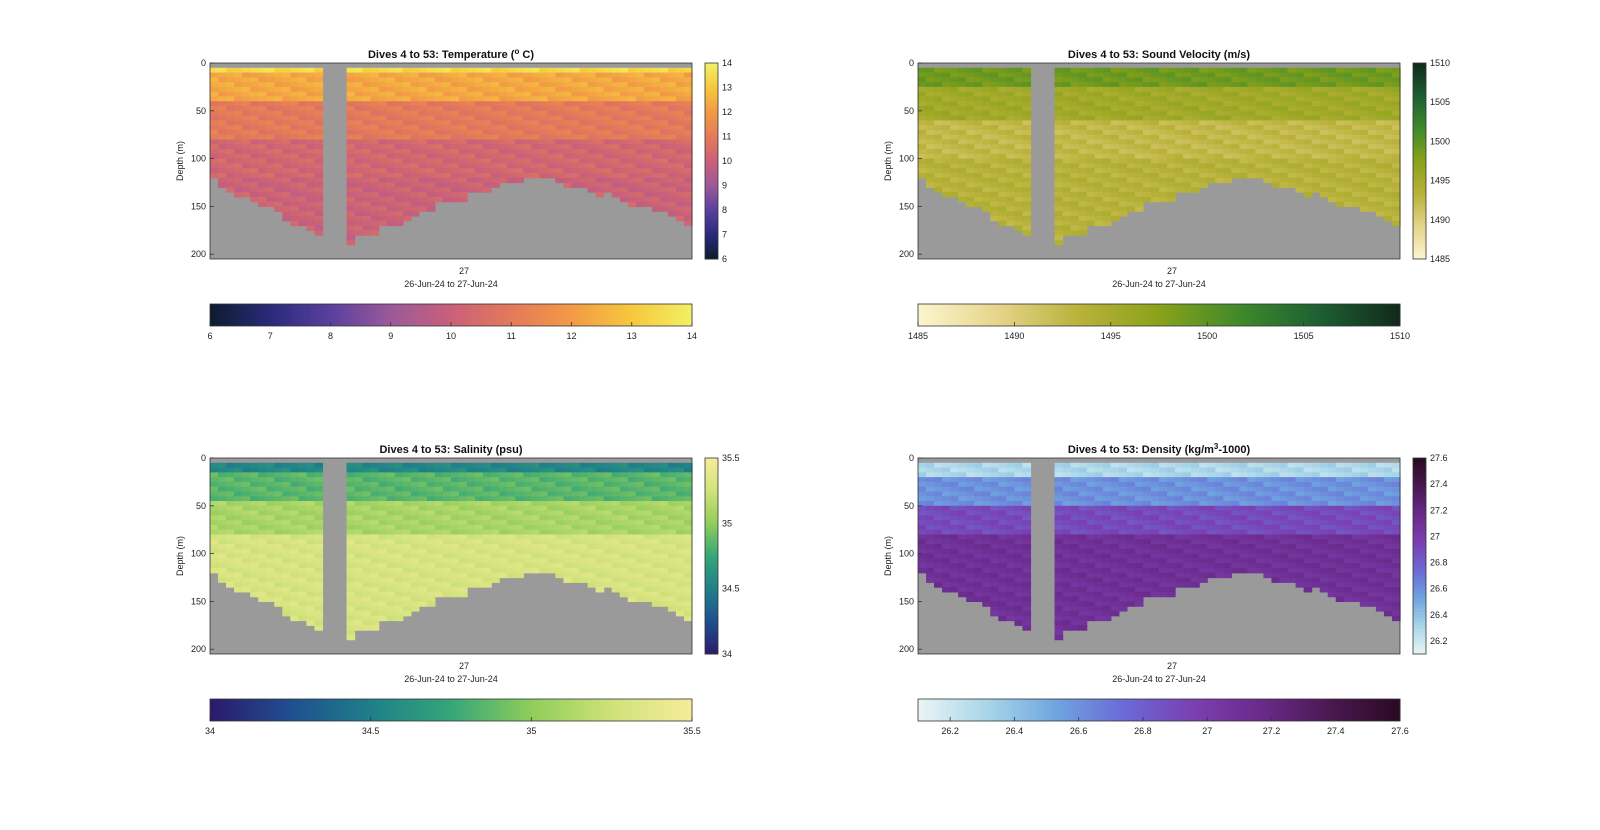 This screenshot has width=1600, height=830. Describe the element at coordinates (1172, 271) in the screenshot. I see `x-tick-label: 27` at that location.